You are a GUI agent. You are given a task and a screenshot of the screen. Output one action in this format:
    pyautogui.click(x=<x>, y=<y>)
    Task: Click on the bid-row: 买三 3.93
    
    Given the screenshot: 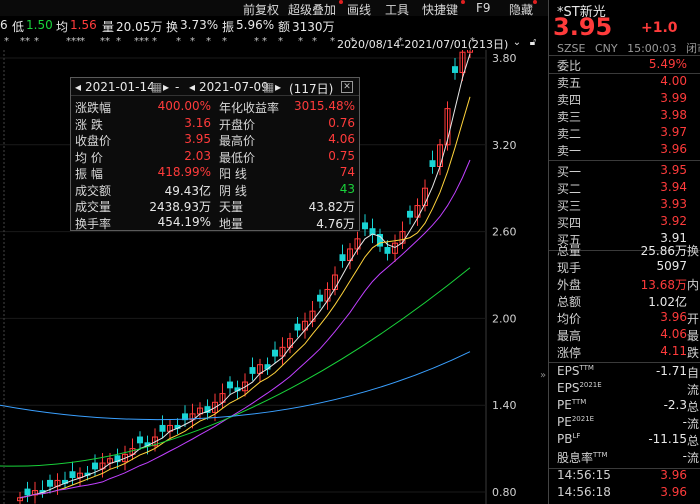 What is the action you would take?
    pyautogui.click(x=624, y=205)
    